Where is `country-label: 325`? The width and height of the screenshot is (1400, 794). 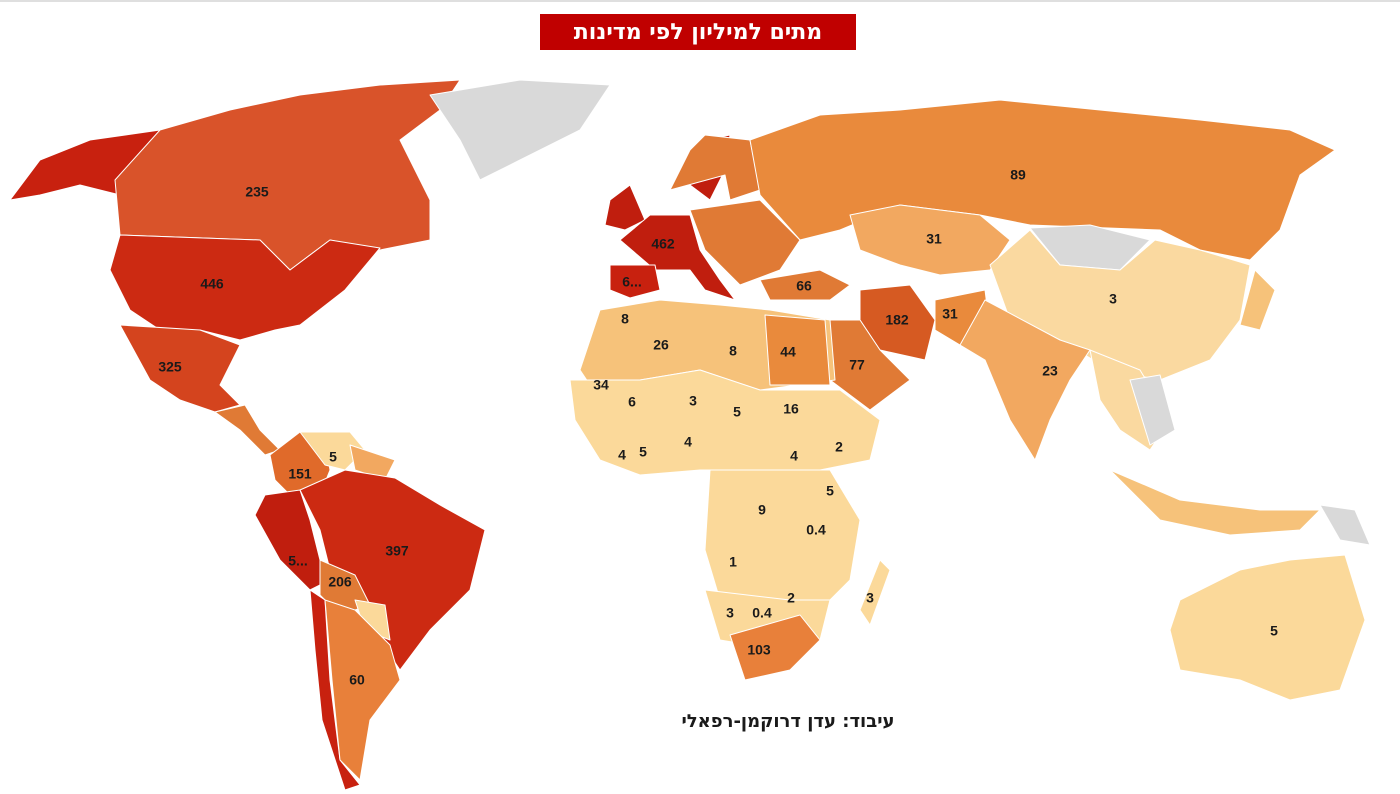 country-label: 325 is located at coordinates (170, 367).